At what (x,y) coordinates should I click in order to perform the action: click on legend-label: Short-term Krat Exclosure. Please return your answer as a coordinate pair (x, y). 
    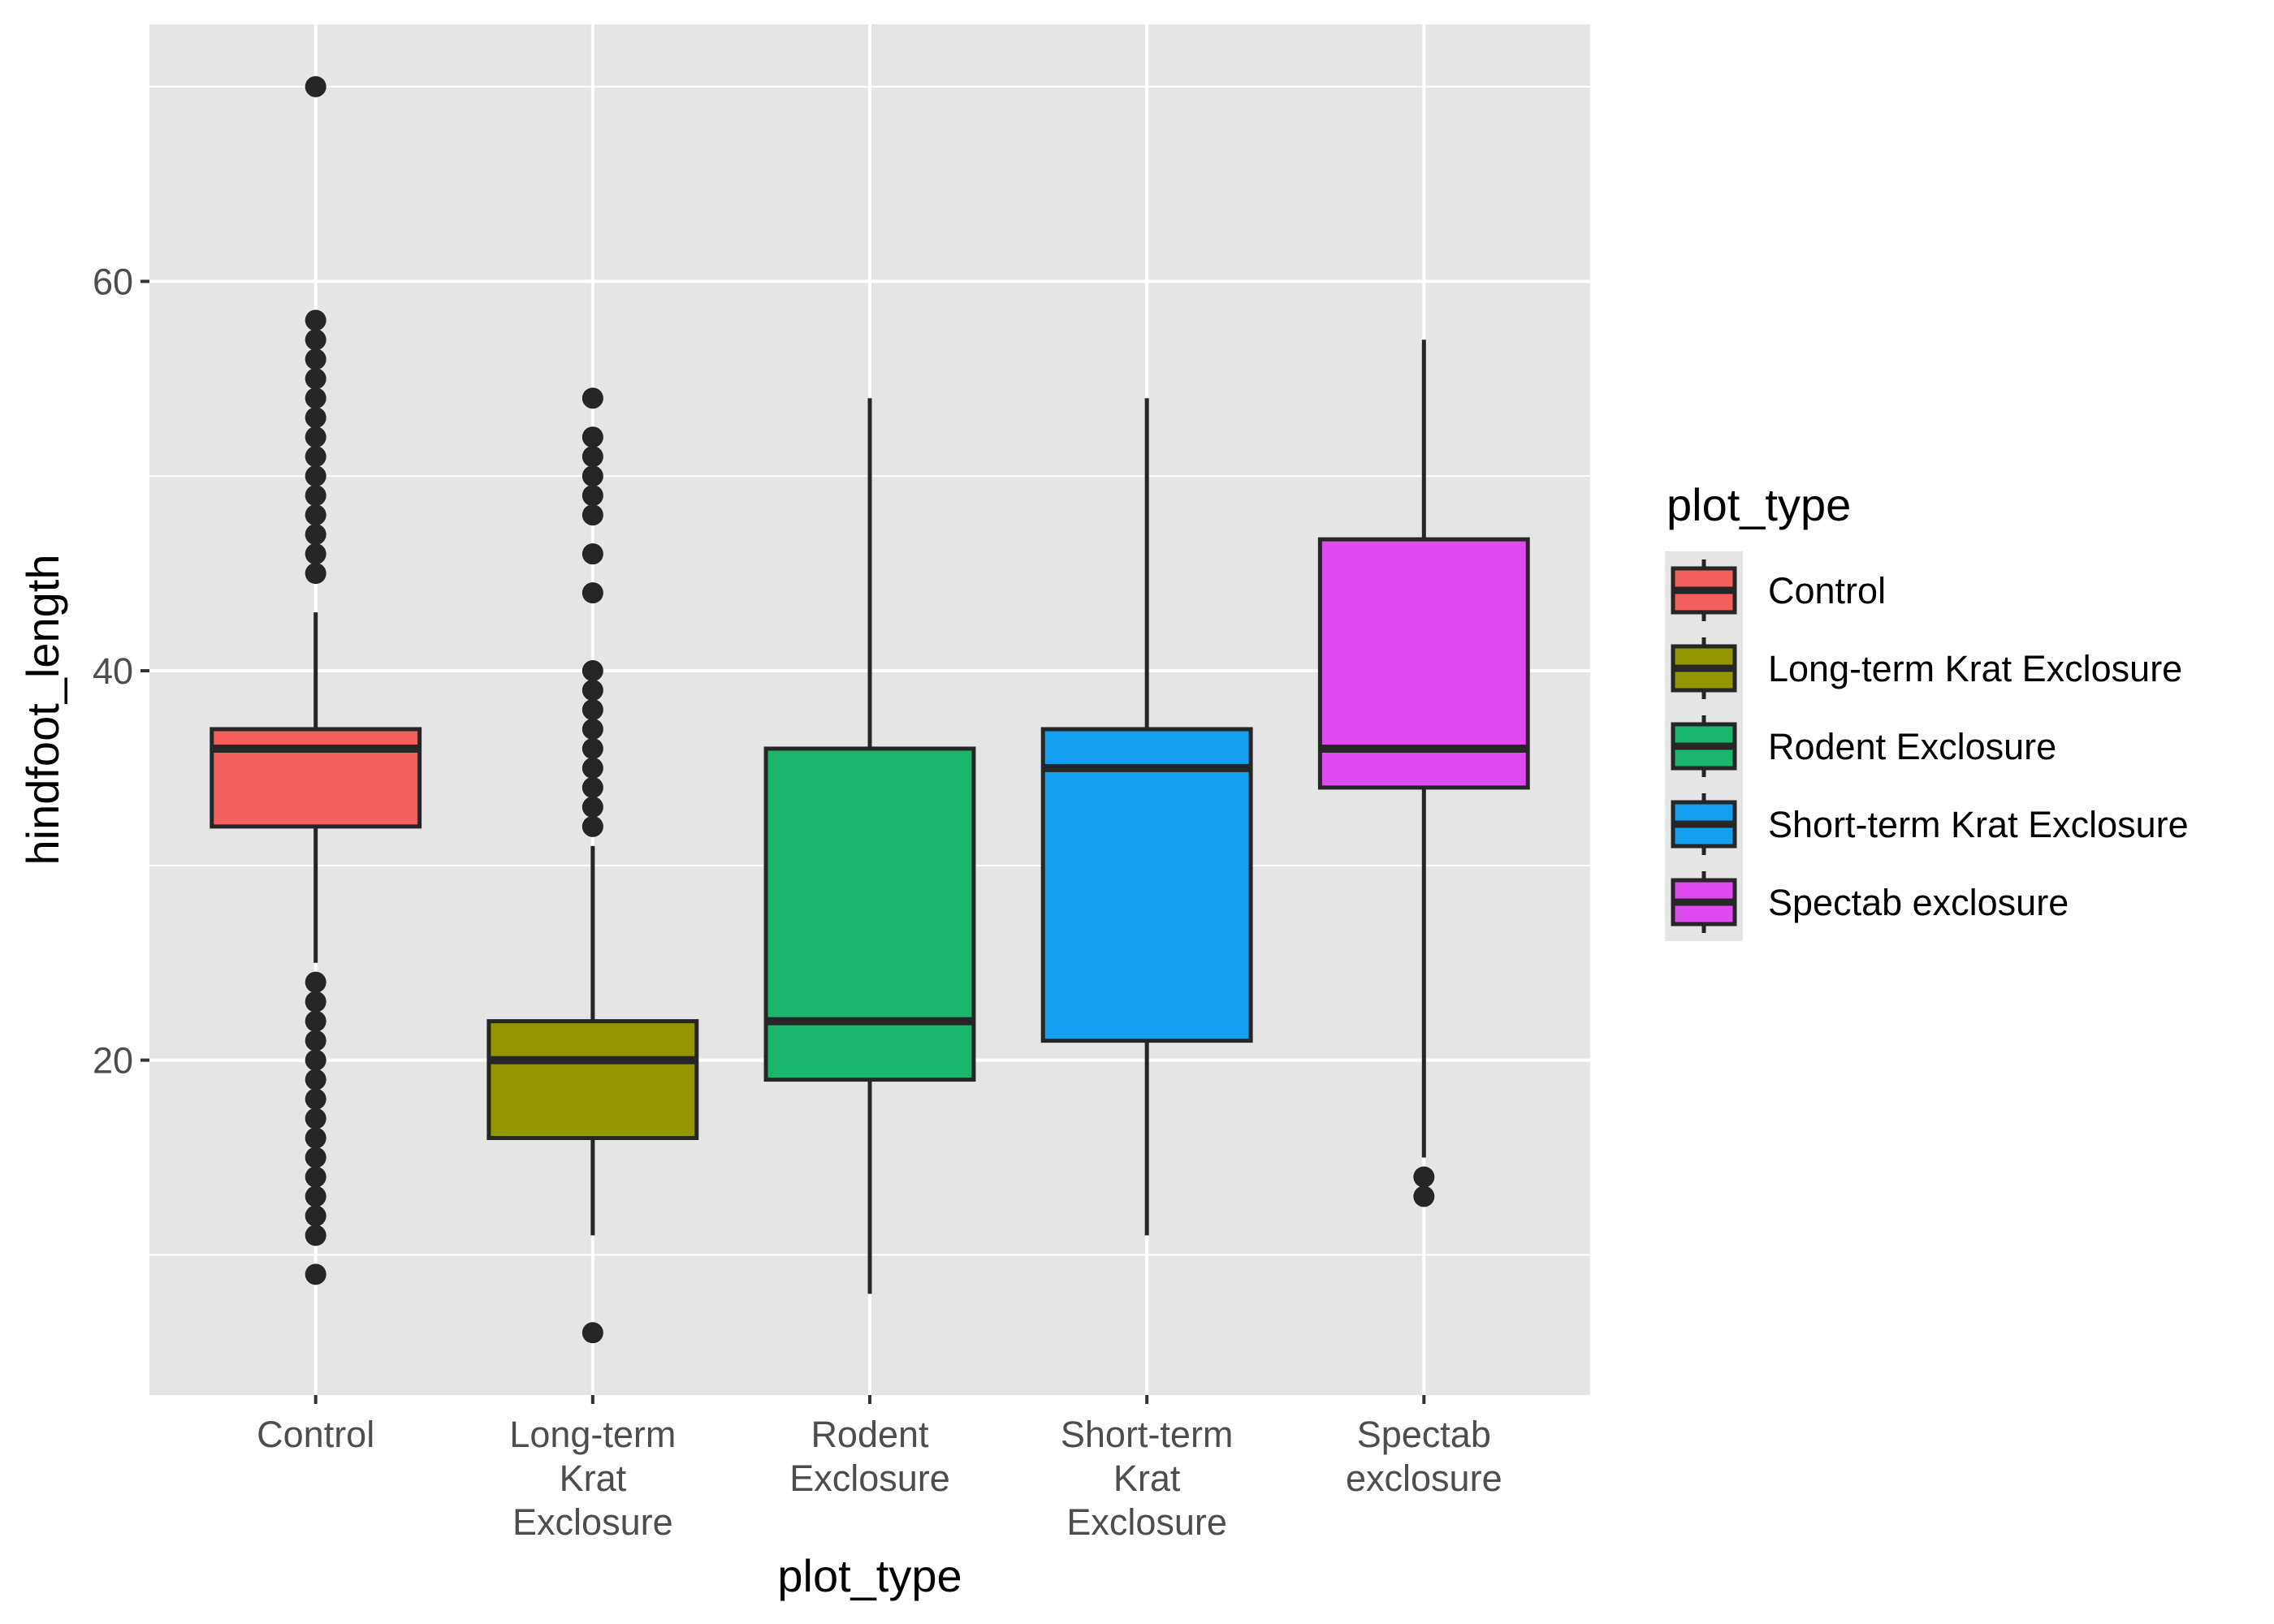
    Looking at the image, I should click on (1978, 825).